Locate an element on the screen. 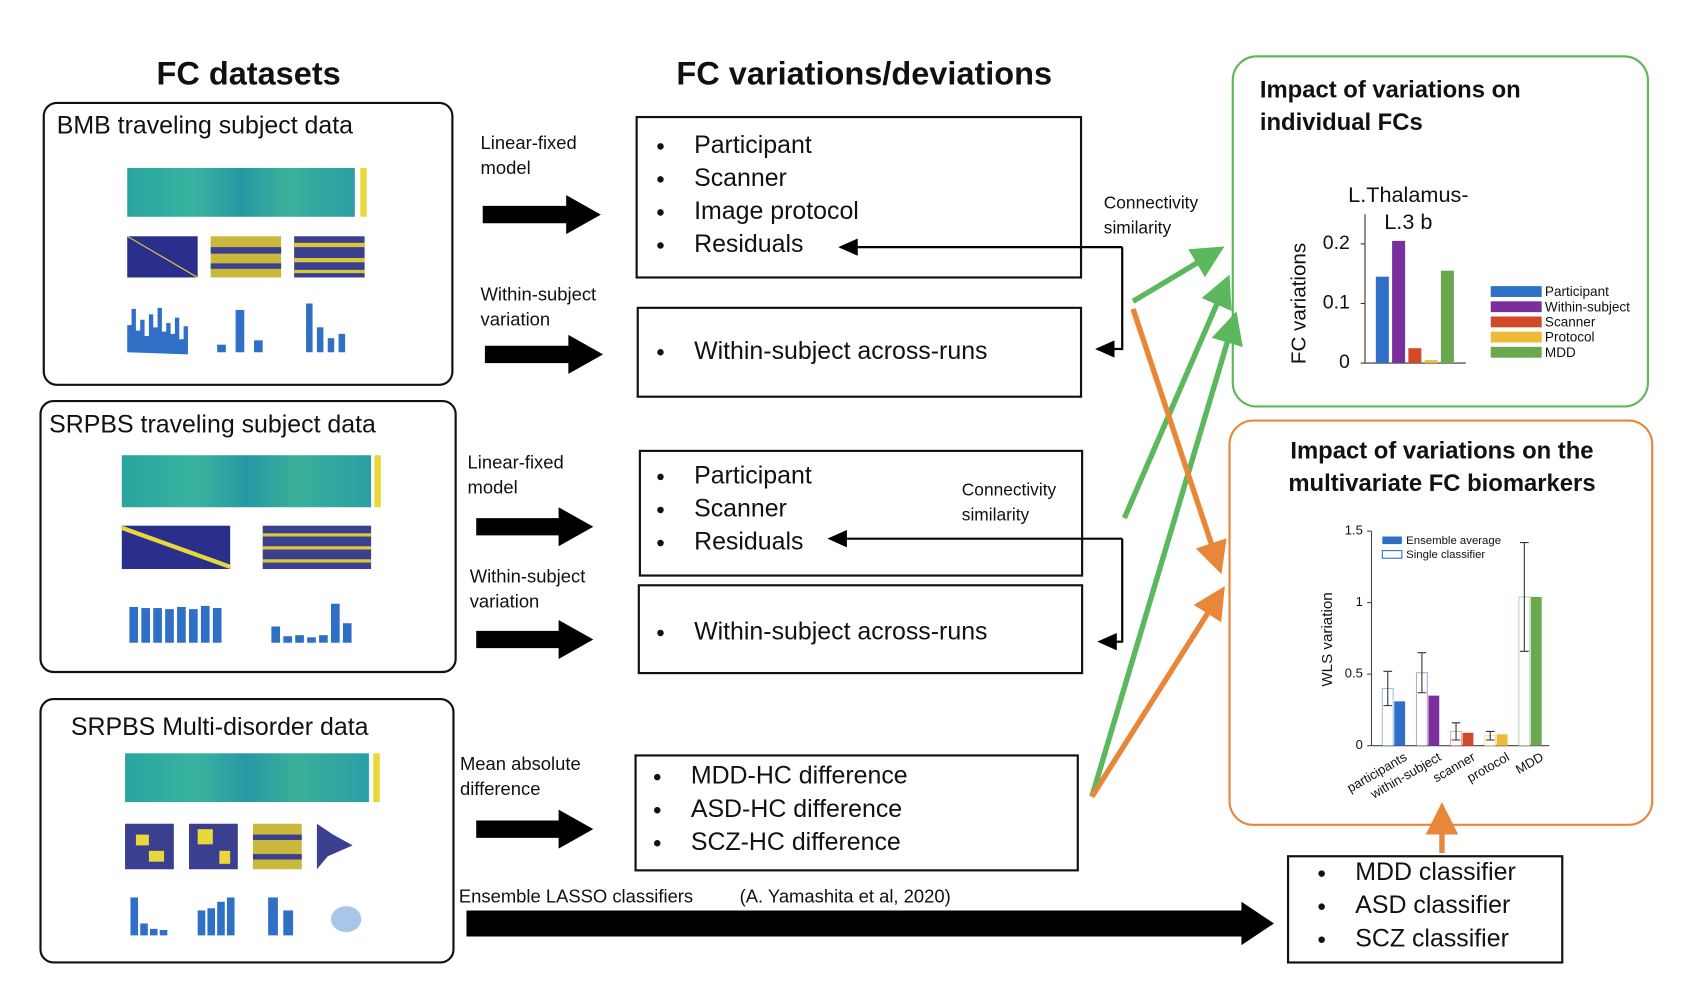 This screenshot has width=1696, height=1008. classifier-box is located at coordinates (1425, 909).